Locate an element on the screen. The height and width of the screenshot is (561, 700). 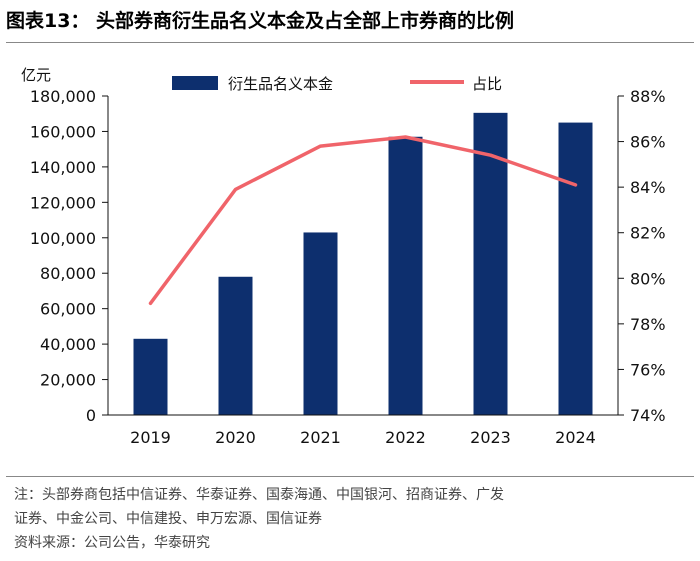
right-axis: 74% 76% 78% 80% 82% 84% 86% 88% is located at coordinates (641, 256).